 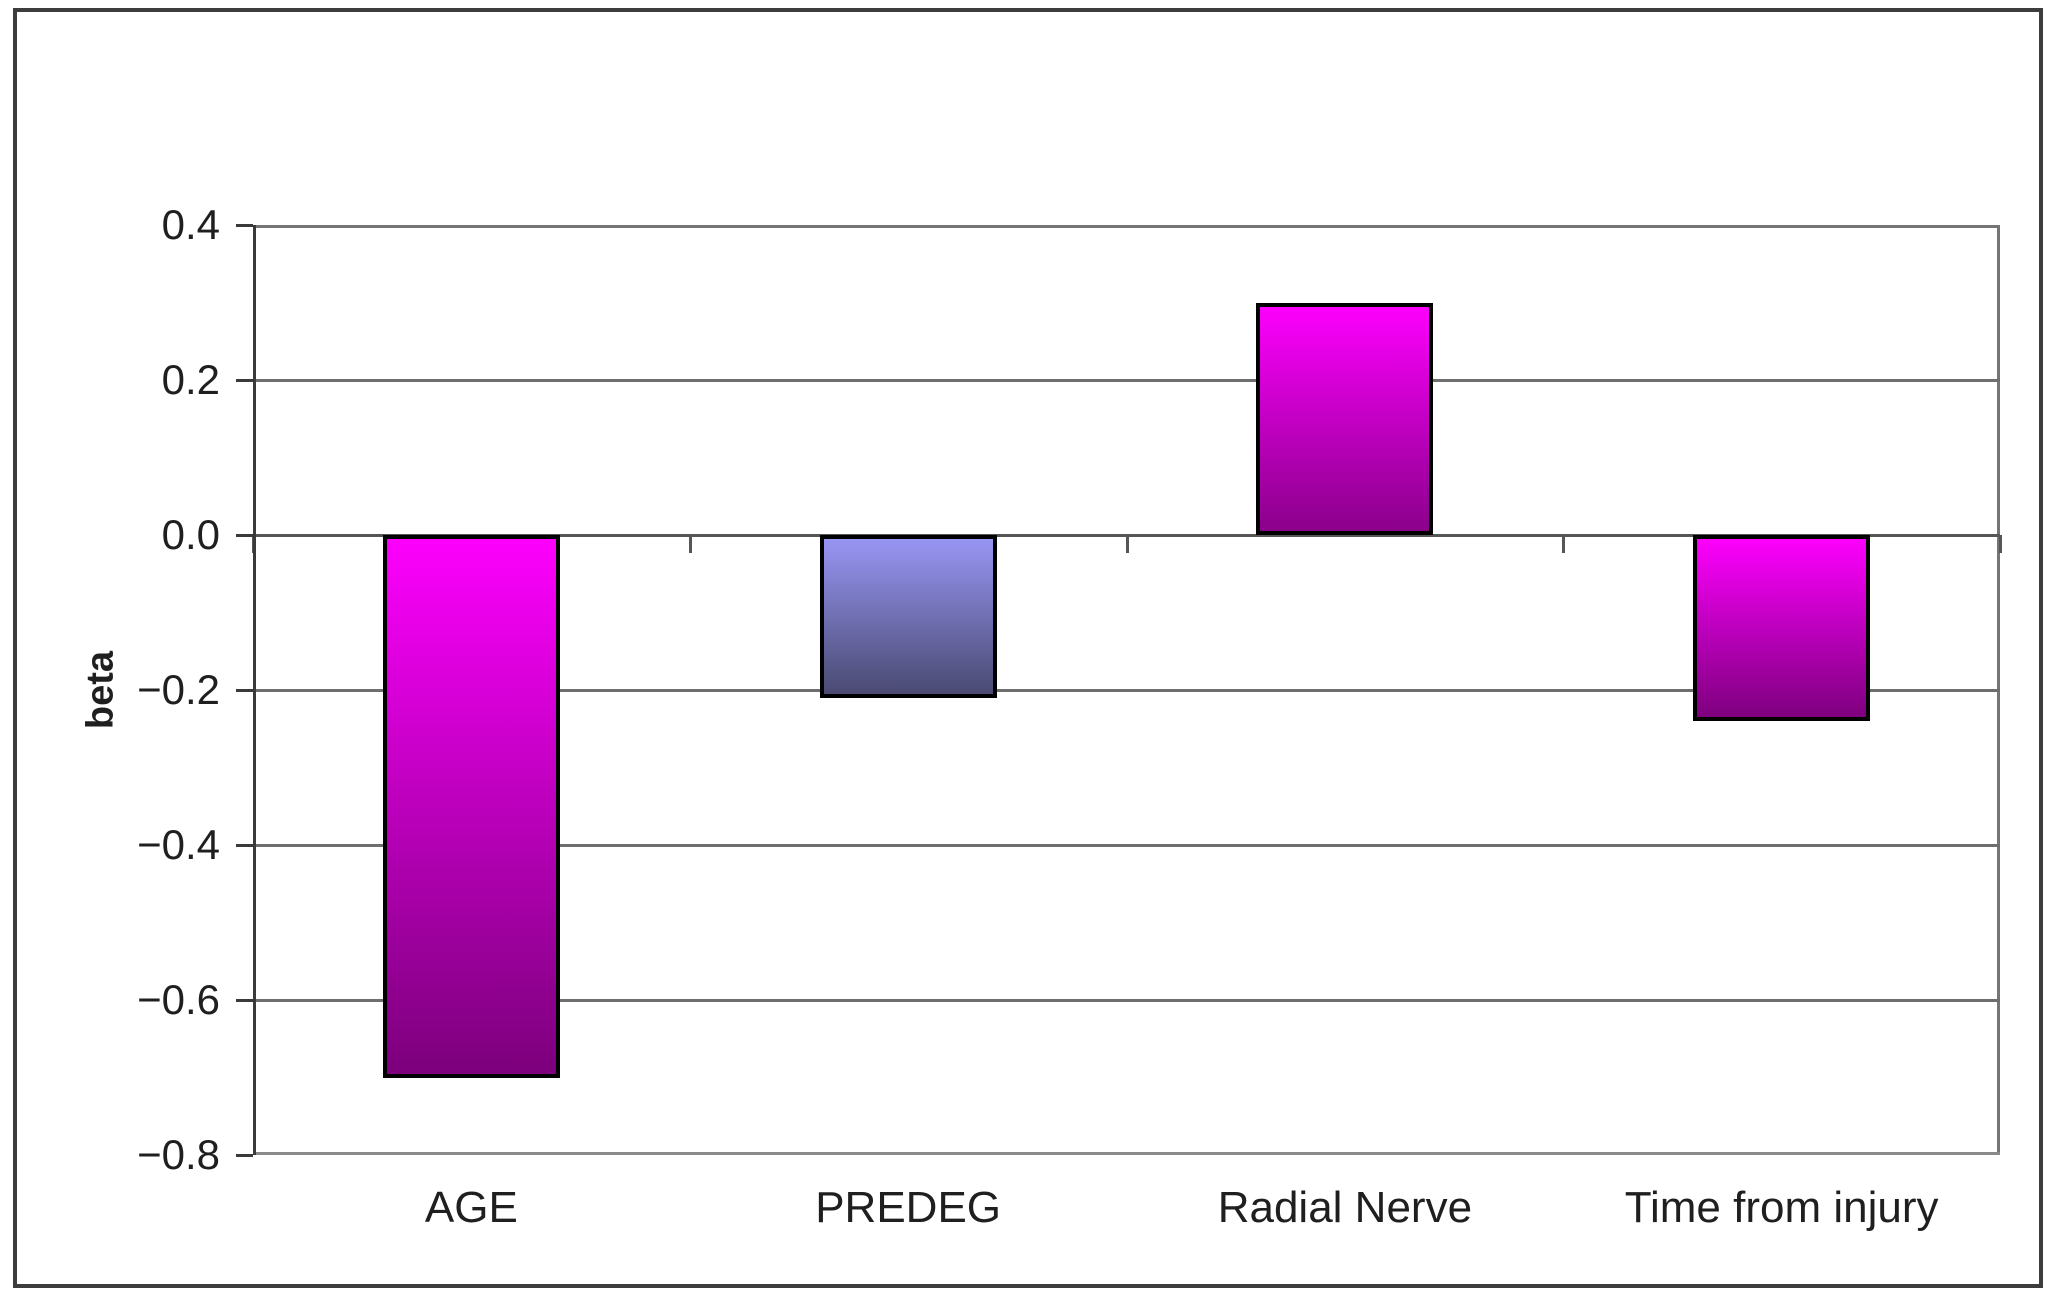 What do you see at coordinates (178, 1154) in the screenshot?
I see `y-tick-label: −0.8` at bounding box center [178, 1154].